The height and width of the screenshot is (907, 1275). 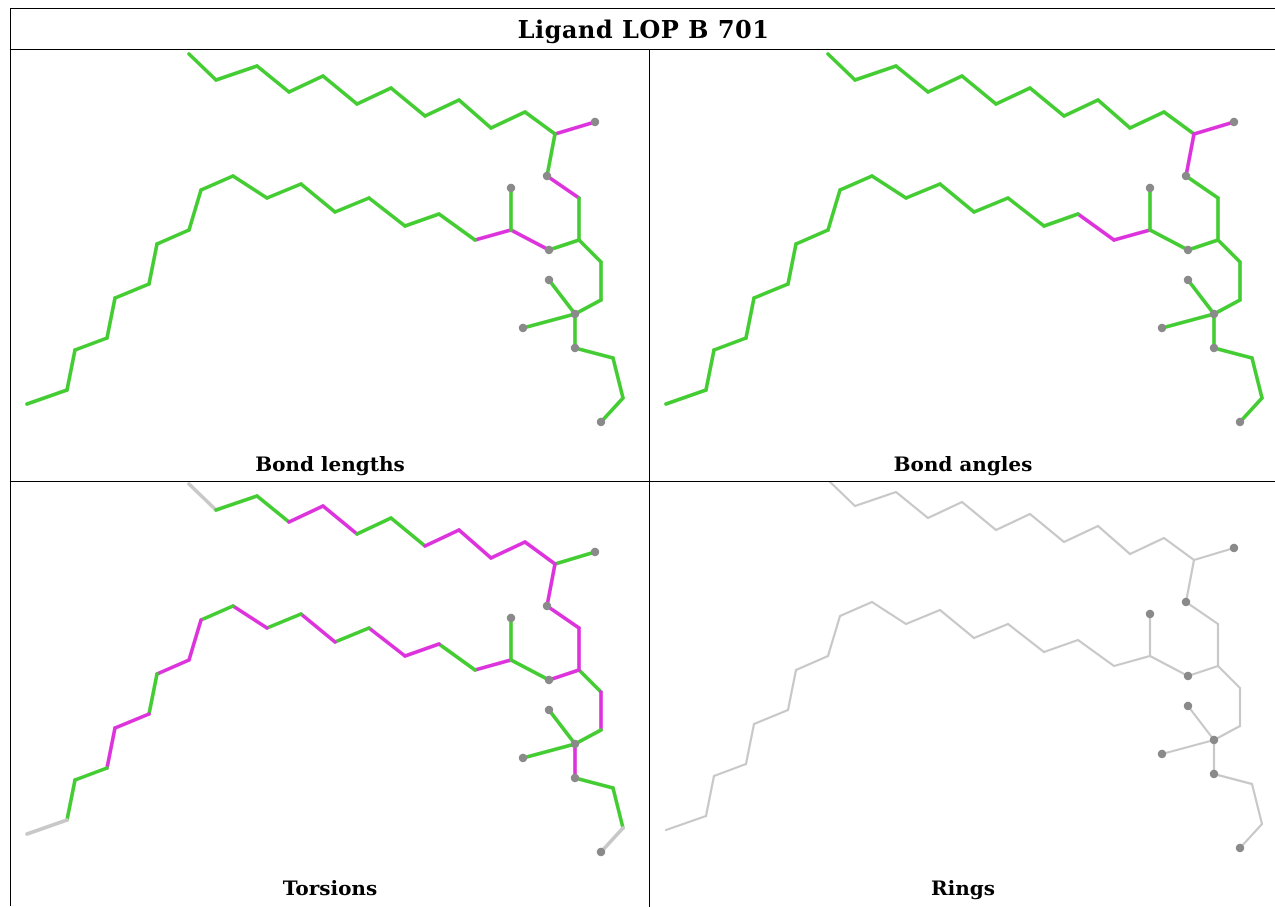 I want to click on table-title: Ligand LOP B 701, so click(x=643, y=29).